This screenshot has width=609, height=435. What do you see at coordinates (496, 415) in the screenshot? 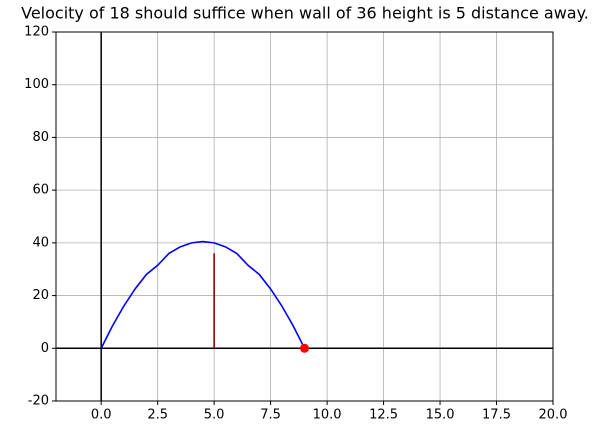
I see `x-tick-label: 17.5` at bounding box center [496, 415].